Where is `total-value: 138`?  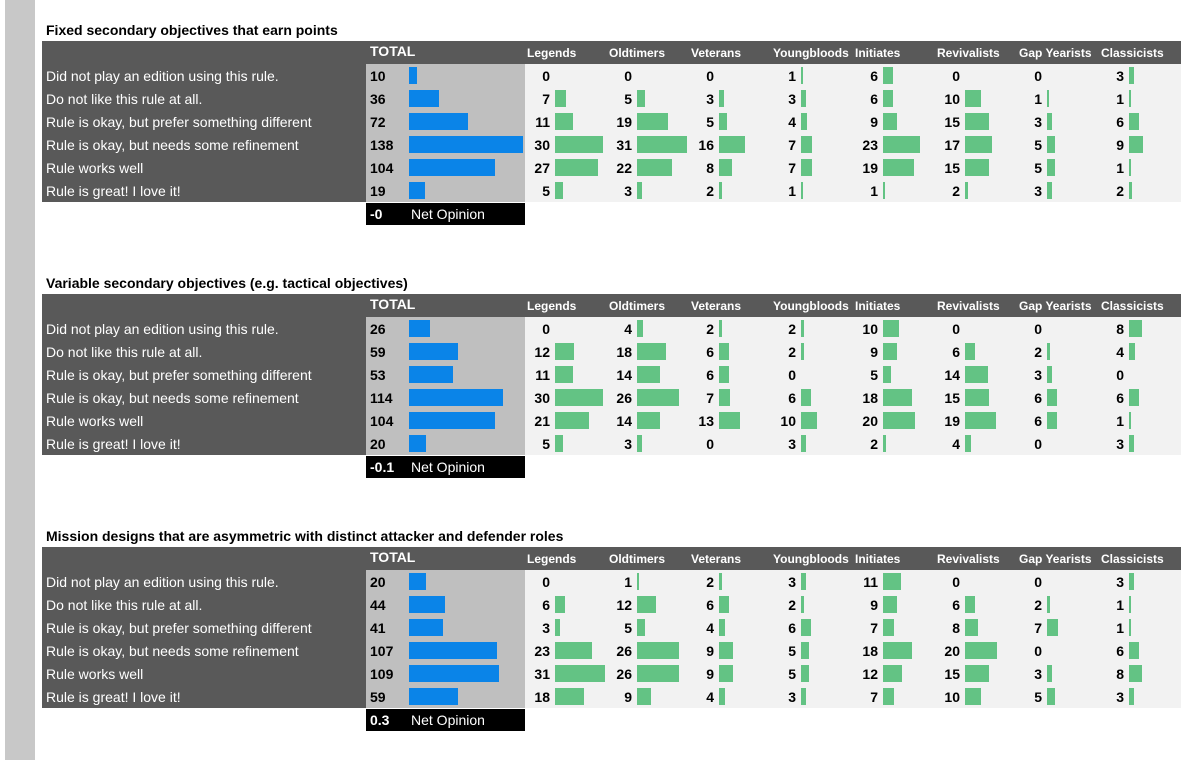 total-value: 138 is located at coordinates (382, 145).